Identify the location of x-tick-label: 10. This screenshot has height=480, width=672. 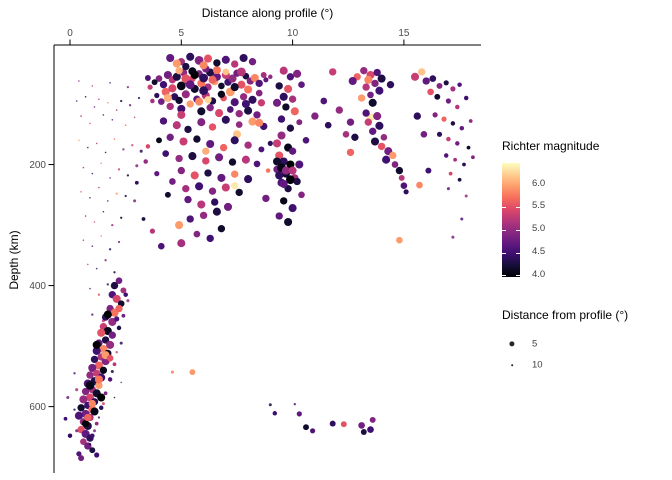
(293, 33).